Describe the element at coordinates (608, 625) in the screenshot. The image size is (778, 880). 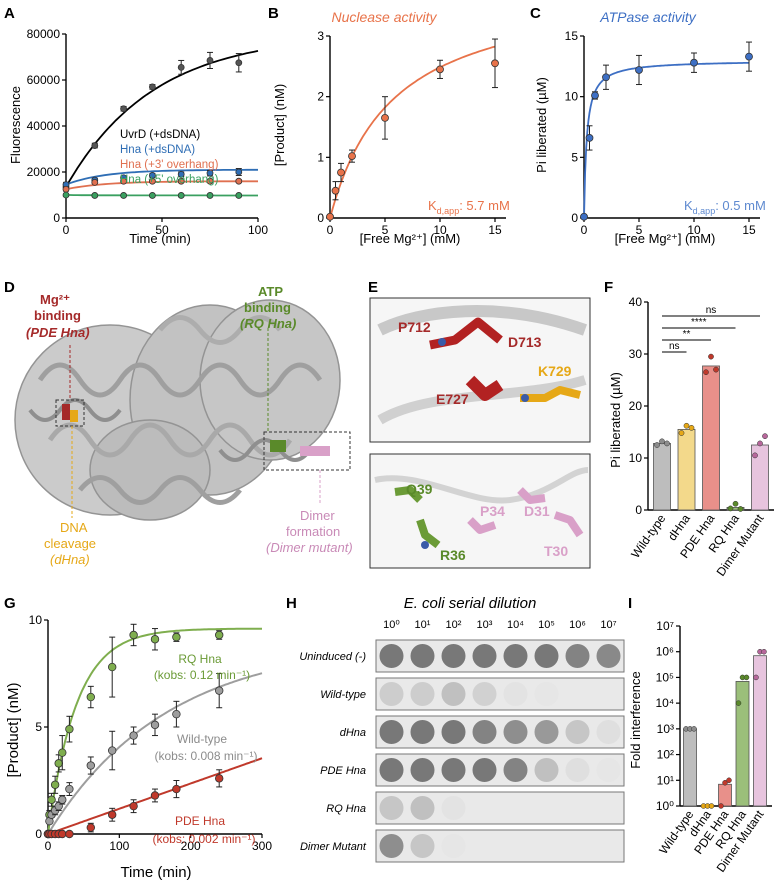
I see `h-dilution-label: 10⁷` at that location.